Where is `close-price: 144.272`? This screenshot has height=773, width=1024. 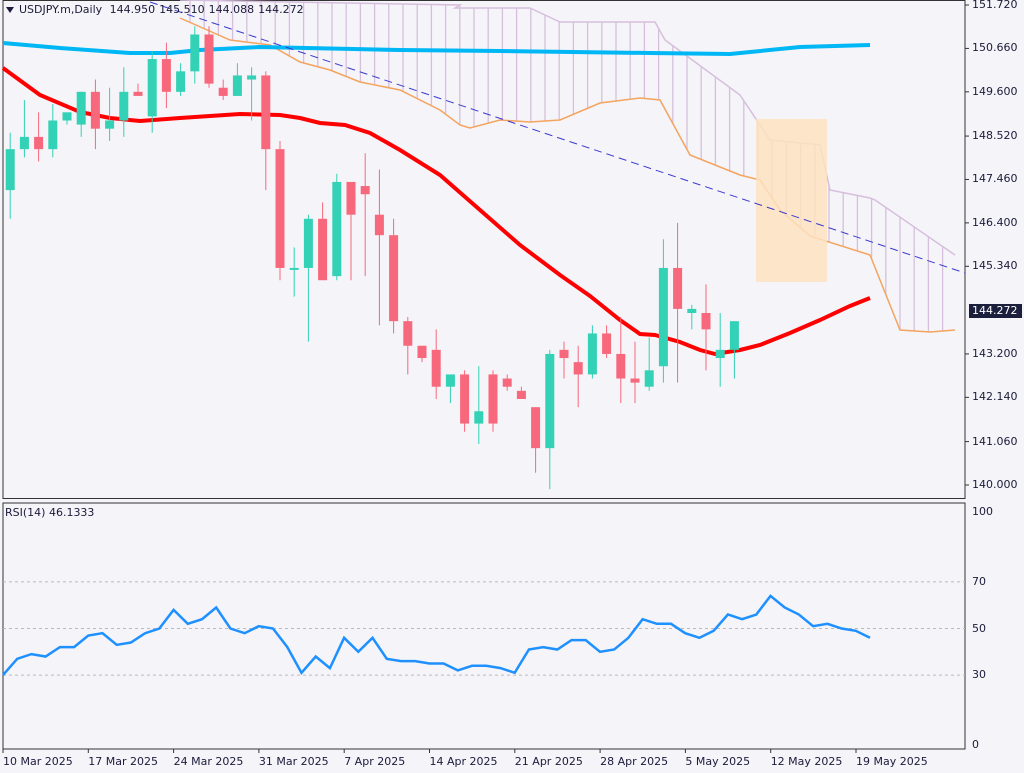
close-price: 144.272 is located at coordinates (281, 9).